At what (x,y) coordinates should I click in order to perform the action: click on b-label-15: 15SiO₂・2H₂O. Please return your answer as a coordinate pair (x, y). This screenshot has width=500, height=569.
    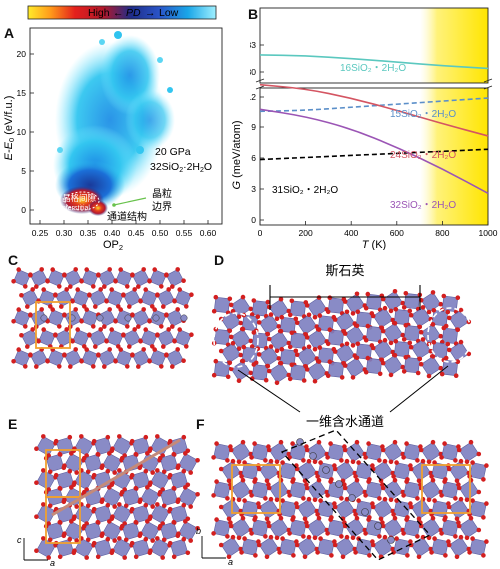
    Looking at the image, I should click on (423, 114).